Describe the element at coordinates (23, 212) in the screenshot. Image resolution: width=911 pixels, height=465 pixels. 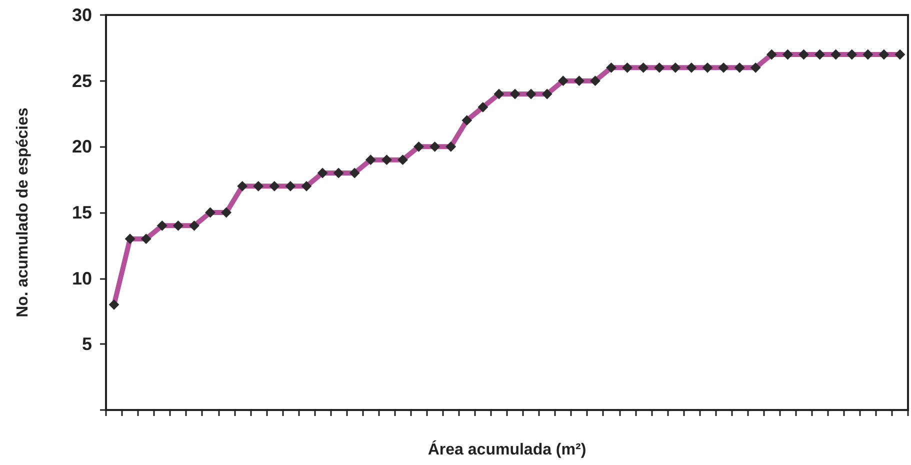
I see `y-axis-title: No. acumulado de espécies` at that location.